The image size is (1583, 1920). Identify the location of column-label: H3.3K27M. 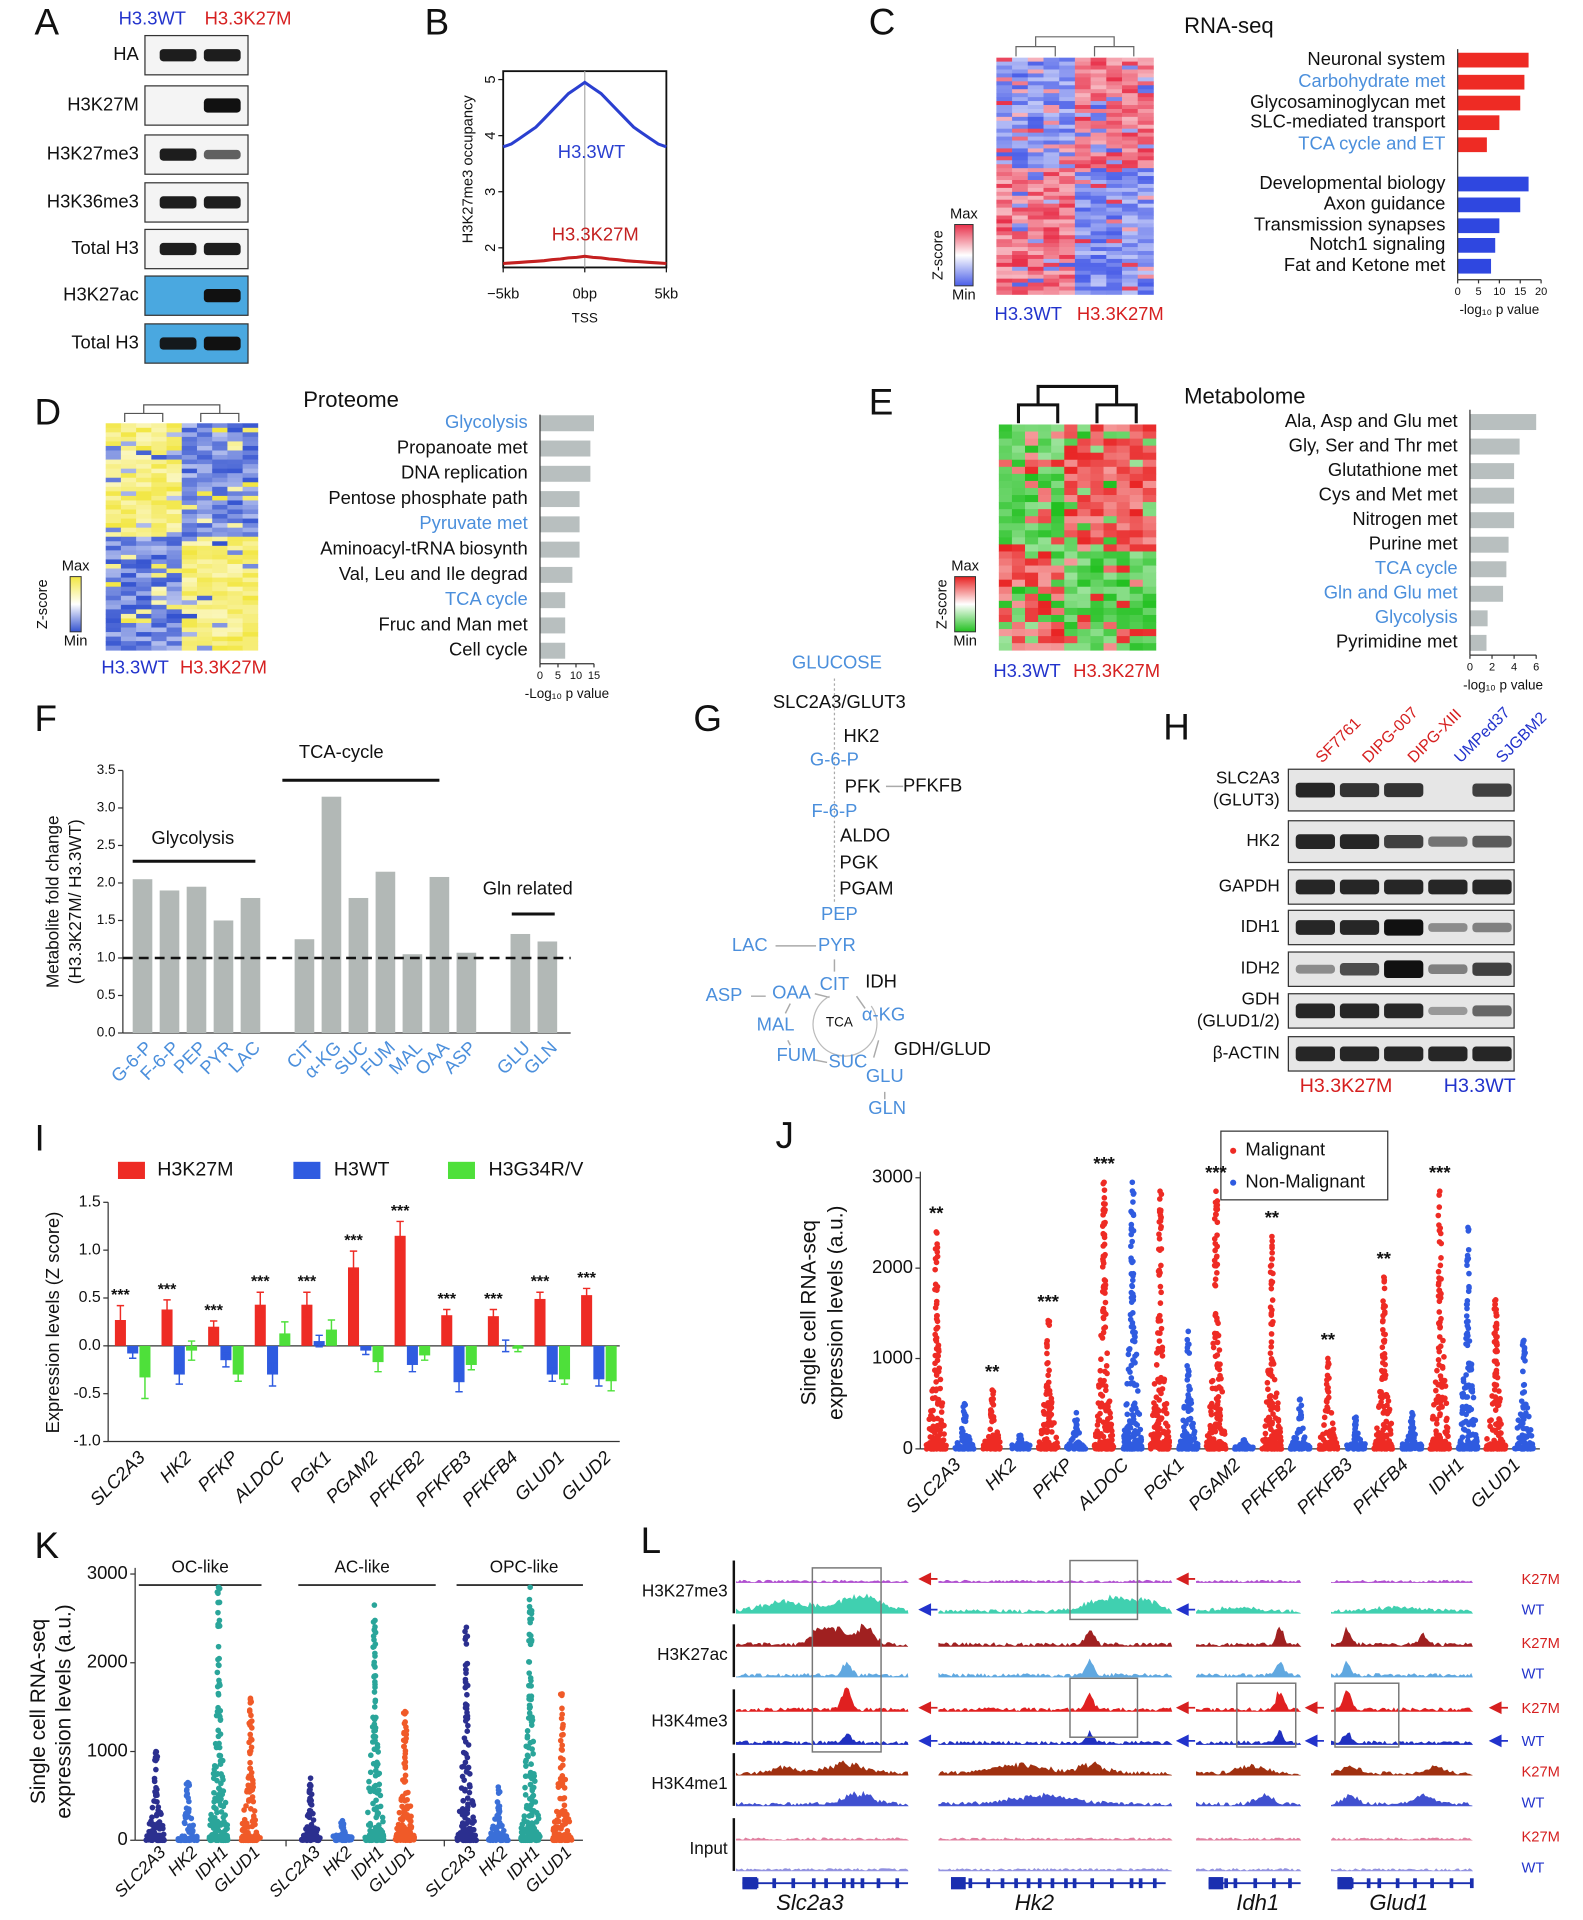
(1116, 670).